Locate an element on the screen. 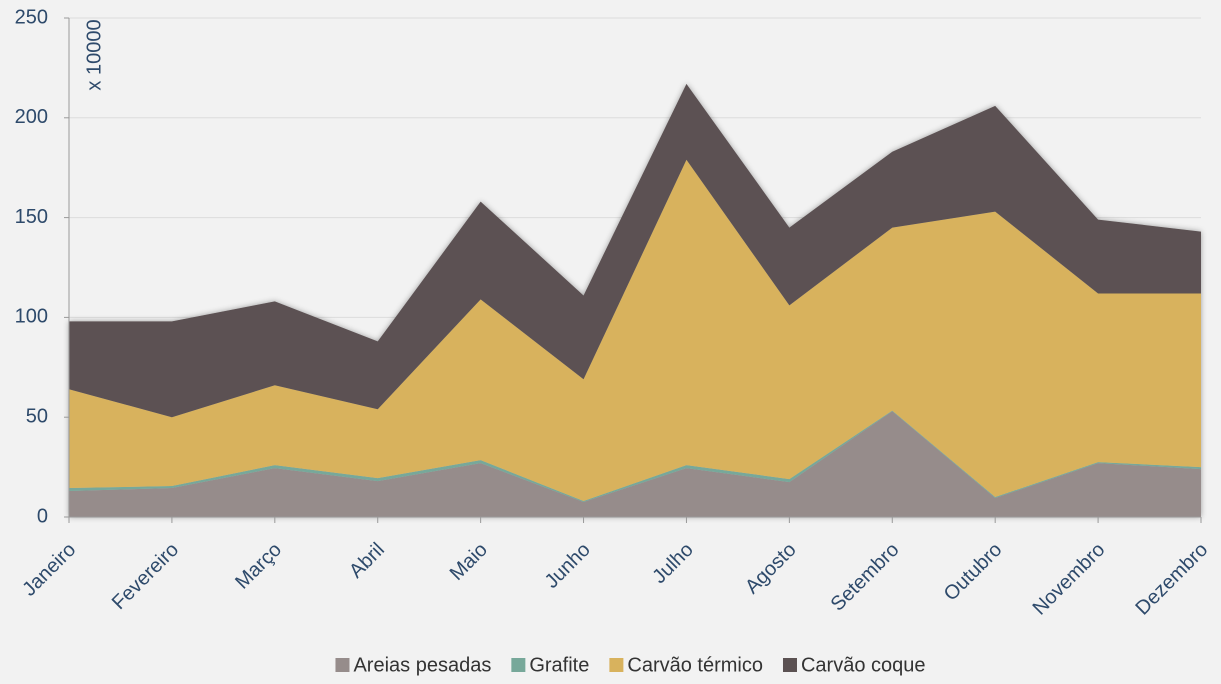 The width and height of the screenshot is (1221, 684). y-tick-label: 150 is located at coordinates (31, 217).